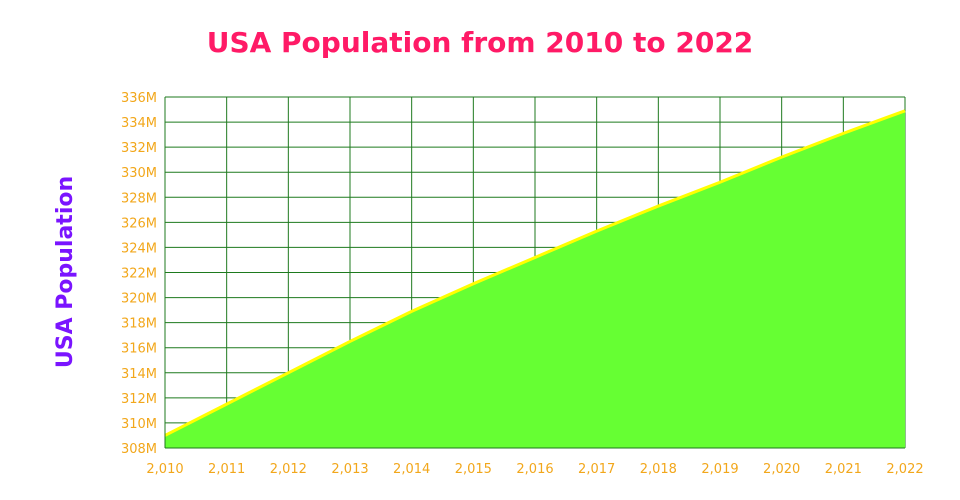 The width and height of the screenshot is (960, 500). I want to click on x-tick-label: 2,019, so click(719, 469).